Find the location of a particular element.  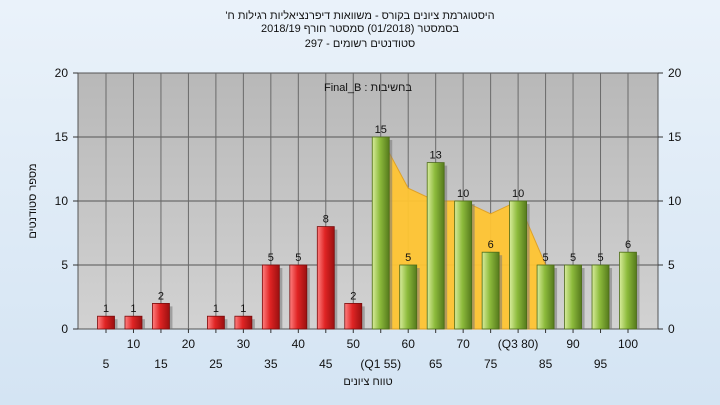

data-label-25: 1 is located at coordinates (216, 309).